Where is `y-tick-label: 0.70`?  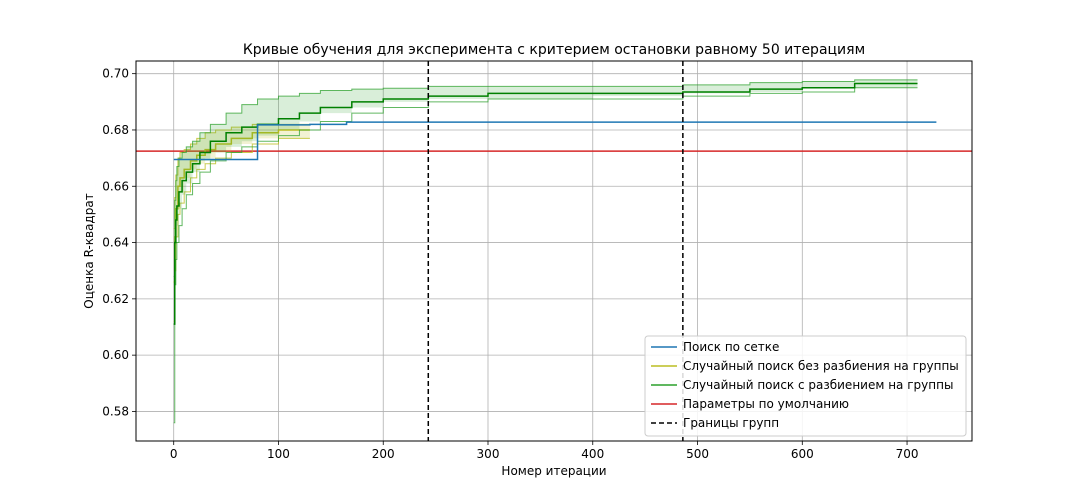
y-tick-label: 0.70 is located at coordinates (115, 74).